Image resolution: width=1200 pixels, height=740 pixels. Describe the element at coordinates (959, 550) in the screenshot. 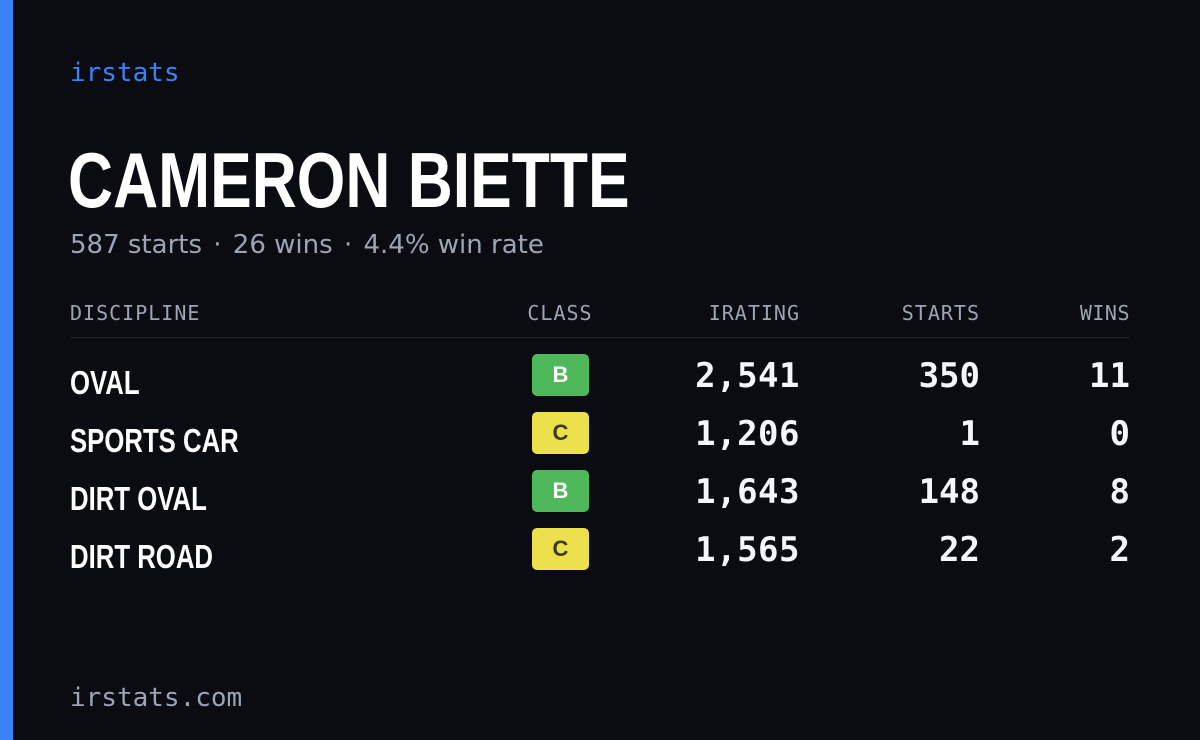

I see `starts-value: 22` at that location.